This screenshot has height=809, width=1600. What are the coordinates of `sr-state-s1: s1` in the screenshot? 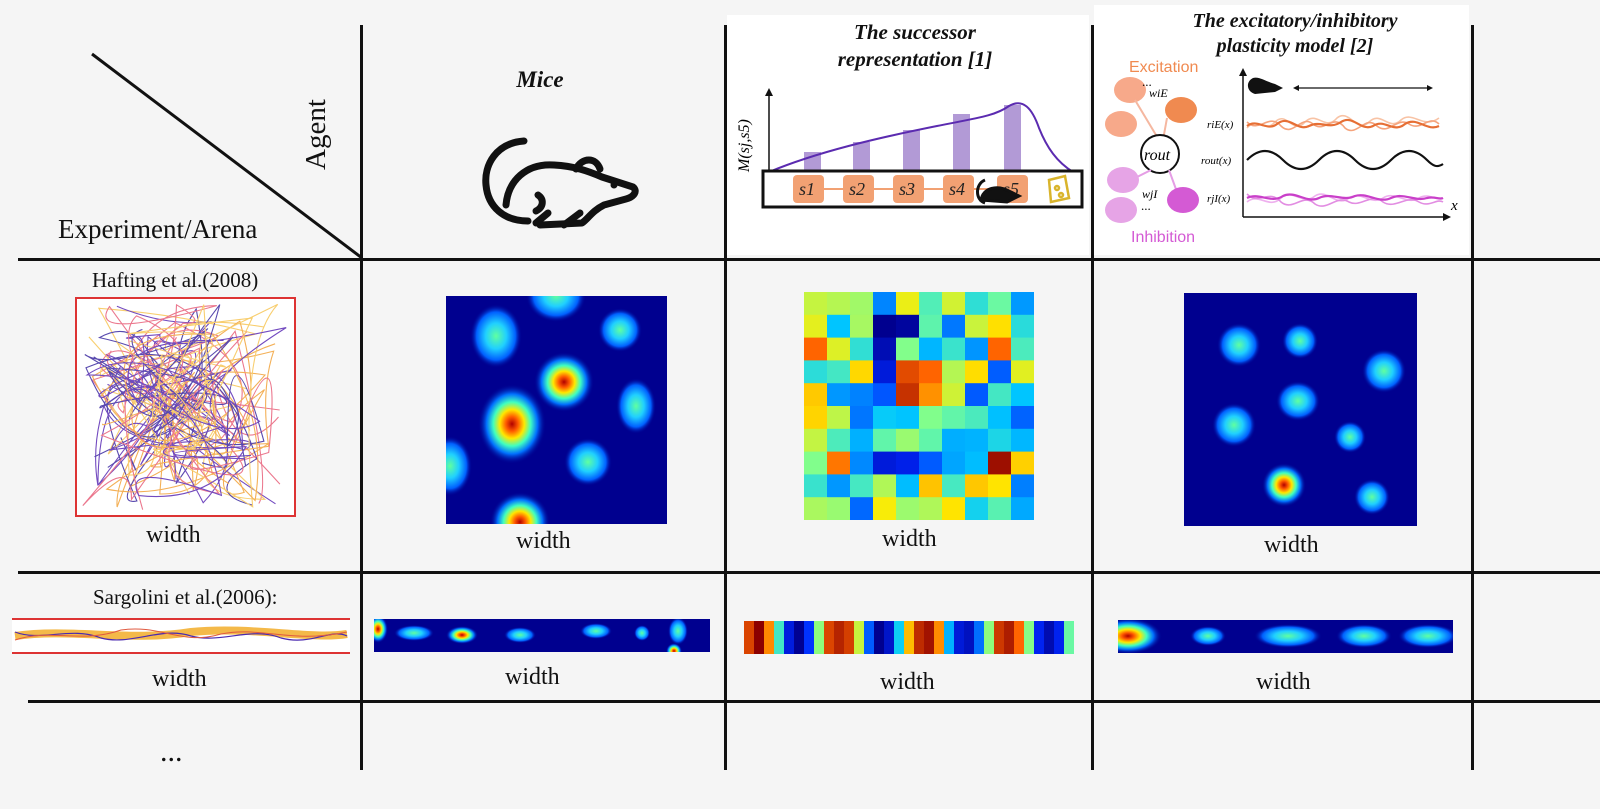 It's located at (807, 189).